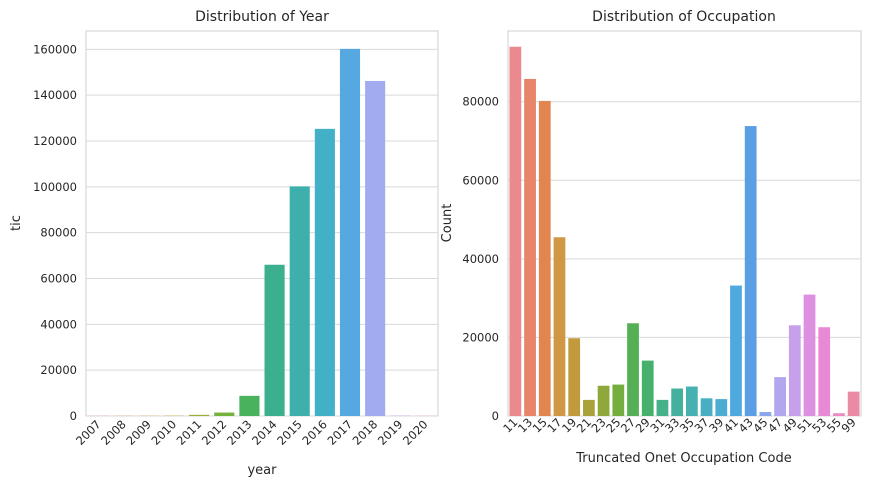 This screenshot has width=873, height=486. Describe the element at coordinates (138, 432) in the screenshot. I see `year-x-tick-label: 2009` at that location.